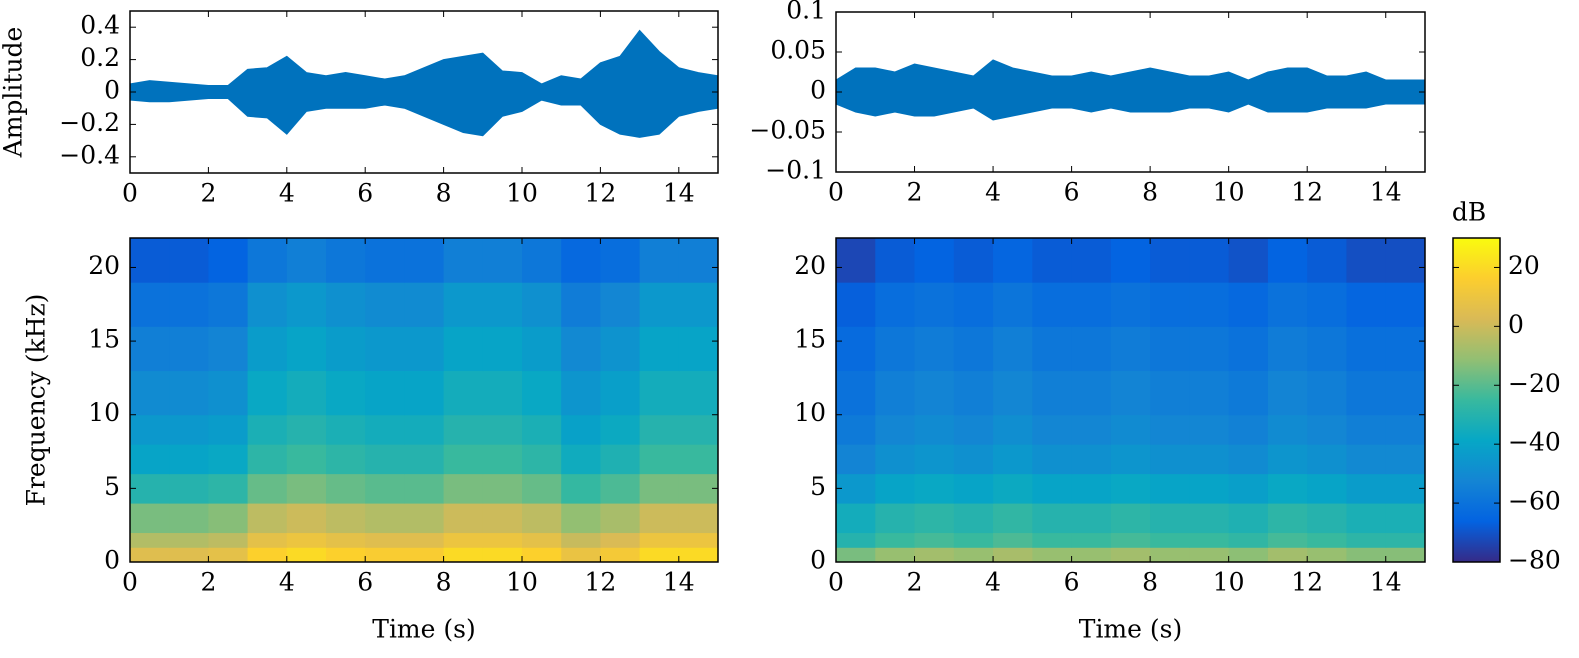  Describe the element at coordinates (600, 193) in the screenshot. I see `x-tick-label: 12` at that location.